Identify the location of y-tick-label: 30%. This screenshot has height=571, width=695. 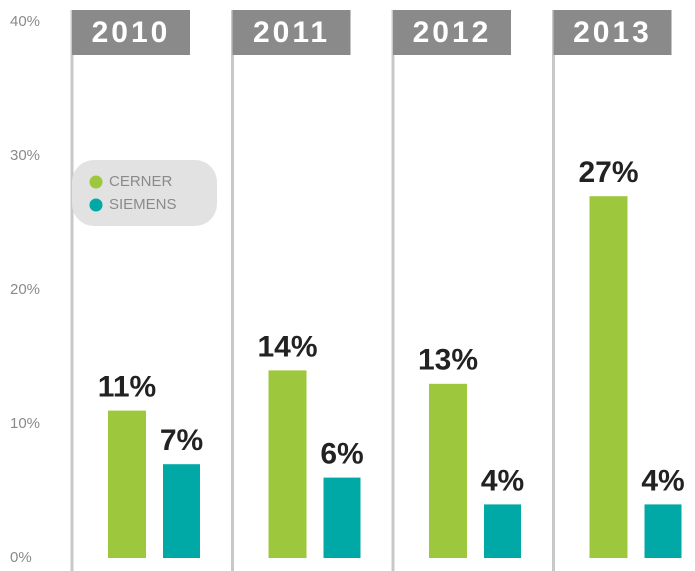
(25, 155).